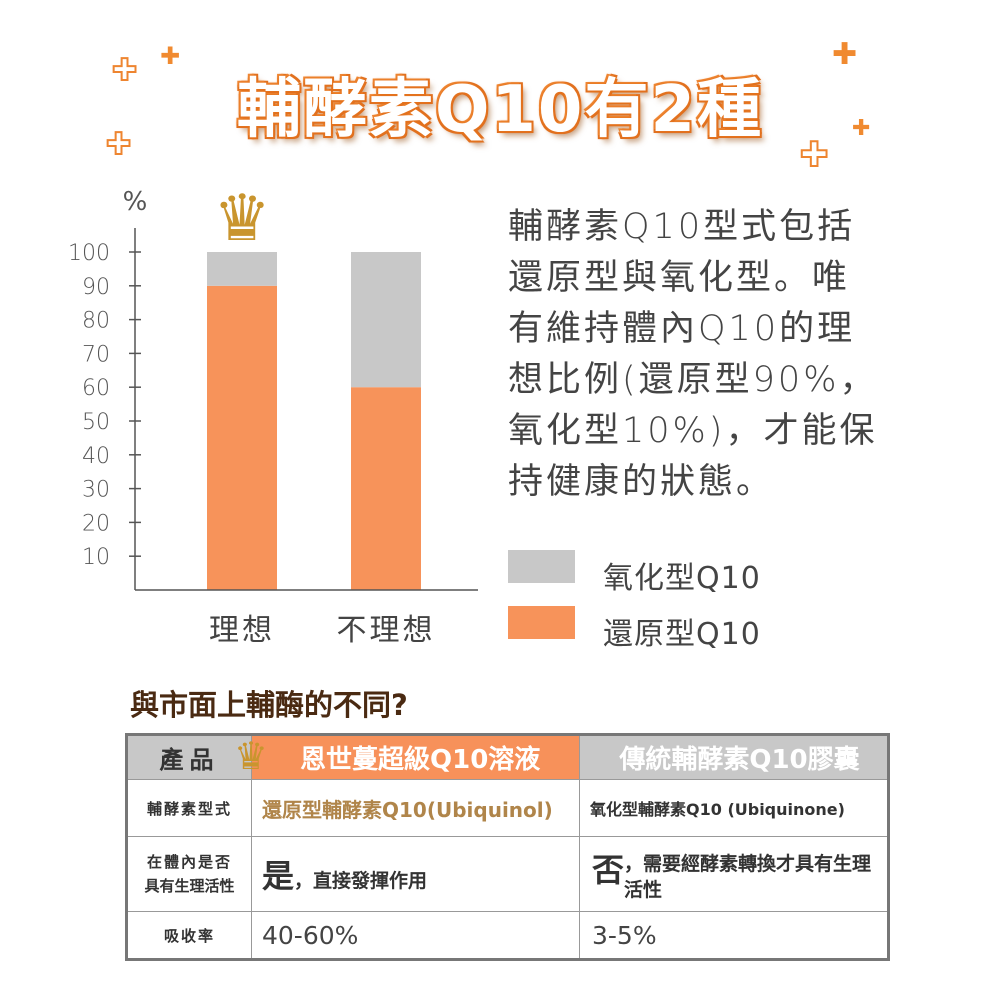  What do you see at coordinates (420, 760) in the screenshot?
I see `header-label: 恩世蔓超級Q10溶液` at bounding box center [420, 760].